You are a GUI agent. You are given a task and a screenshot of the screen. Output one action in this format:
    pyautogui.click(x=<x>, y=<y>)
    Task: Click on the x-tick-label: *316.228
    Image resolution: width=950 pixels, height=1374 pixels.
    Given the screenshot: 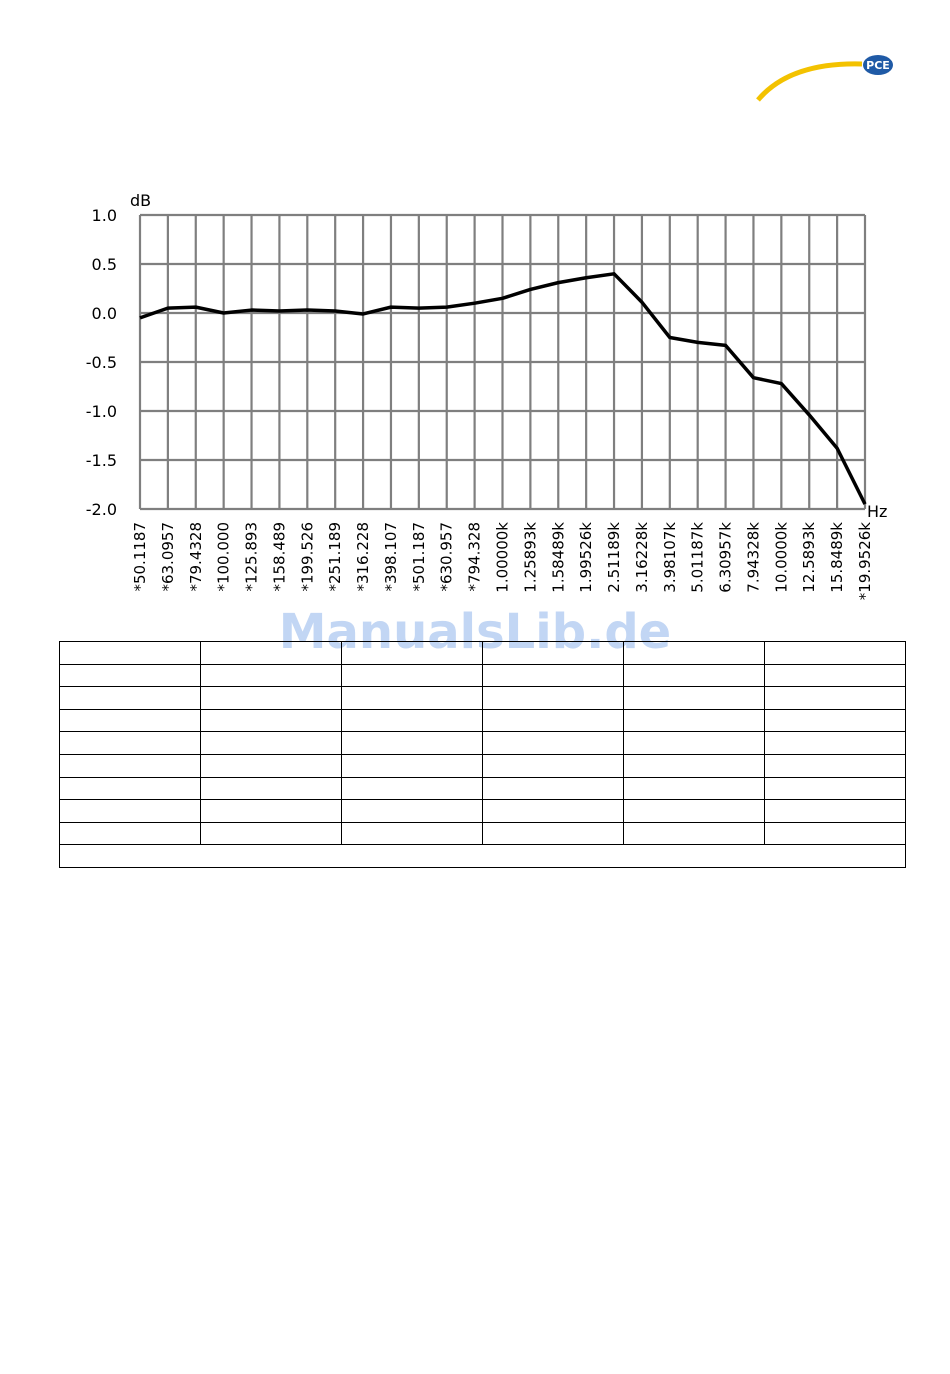 What is the action you would take?
    pyautogui.click(x=363, y=557)
    